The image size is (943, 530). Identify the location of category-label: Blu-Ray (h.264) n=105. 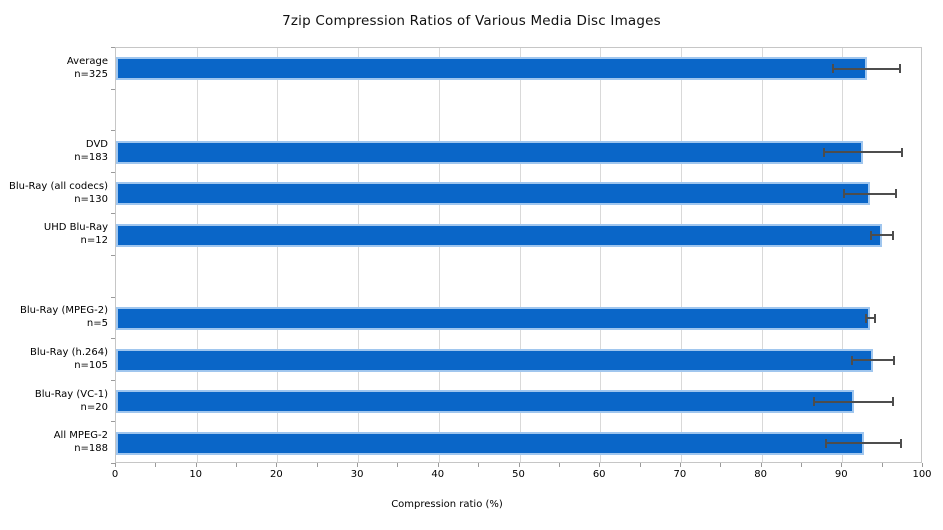
(54, 359).